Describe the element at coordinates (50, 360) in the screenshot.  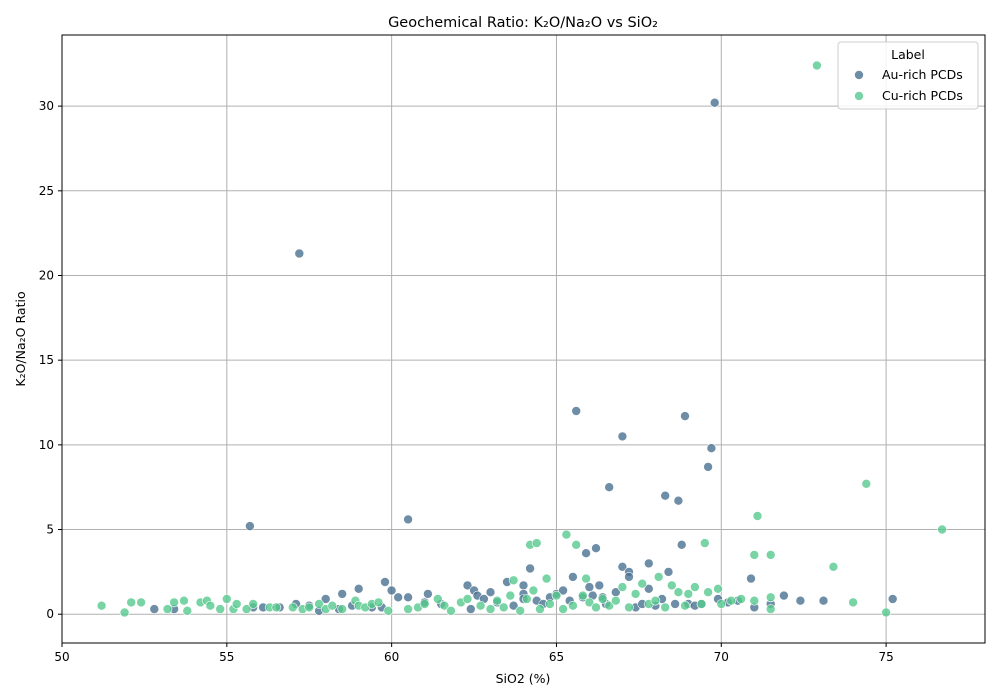
I see `y-axis: 0 5 10 15 20 25 30` at that location.